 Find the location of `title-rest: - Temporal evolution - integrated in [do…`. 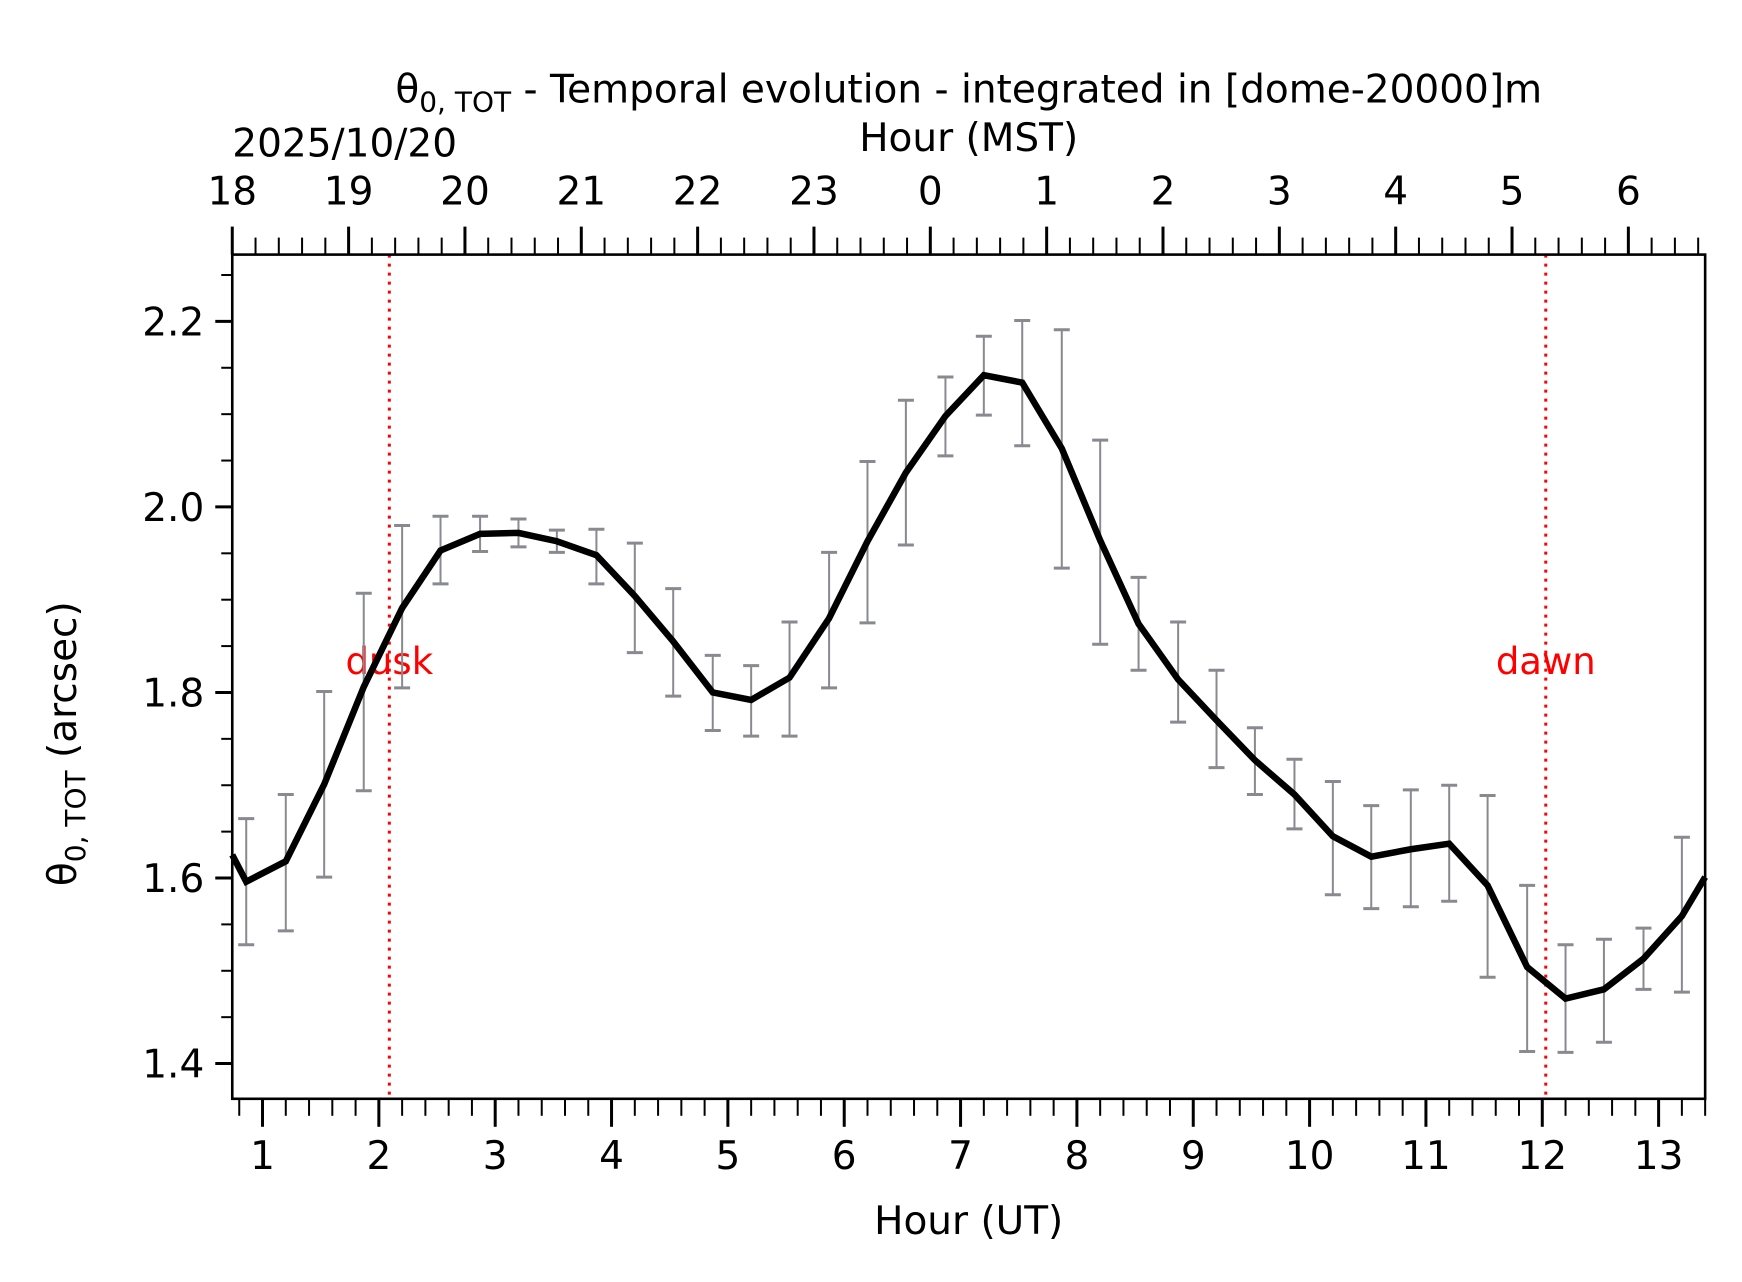

title-rest: - Temporal evolution - integrated in [do… is located at coordinates (1026, 90).